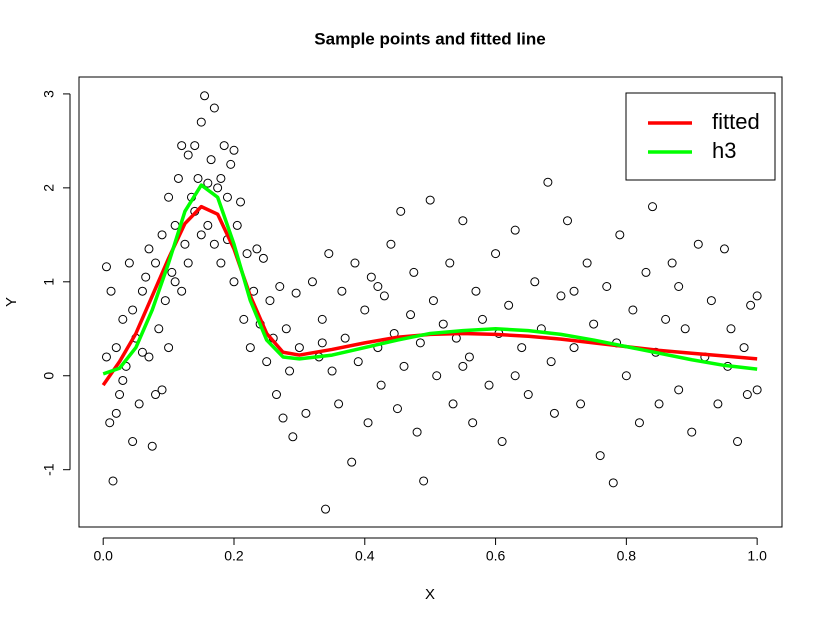 The height and width of the screenshot is (630, 823). What do you see at coordinates (11, 302) in the screenshot?
I see `y-axis-label: Y` at bounding box center [11, 302].